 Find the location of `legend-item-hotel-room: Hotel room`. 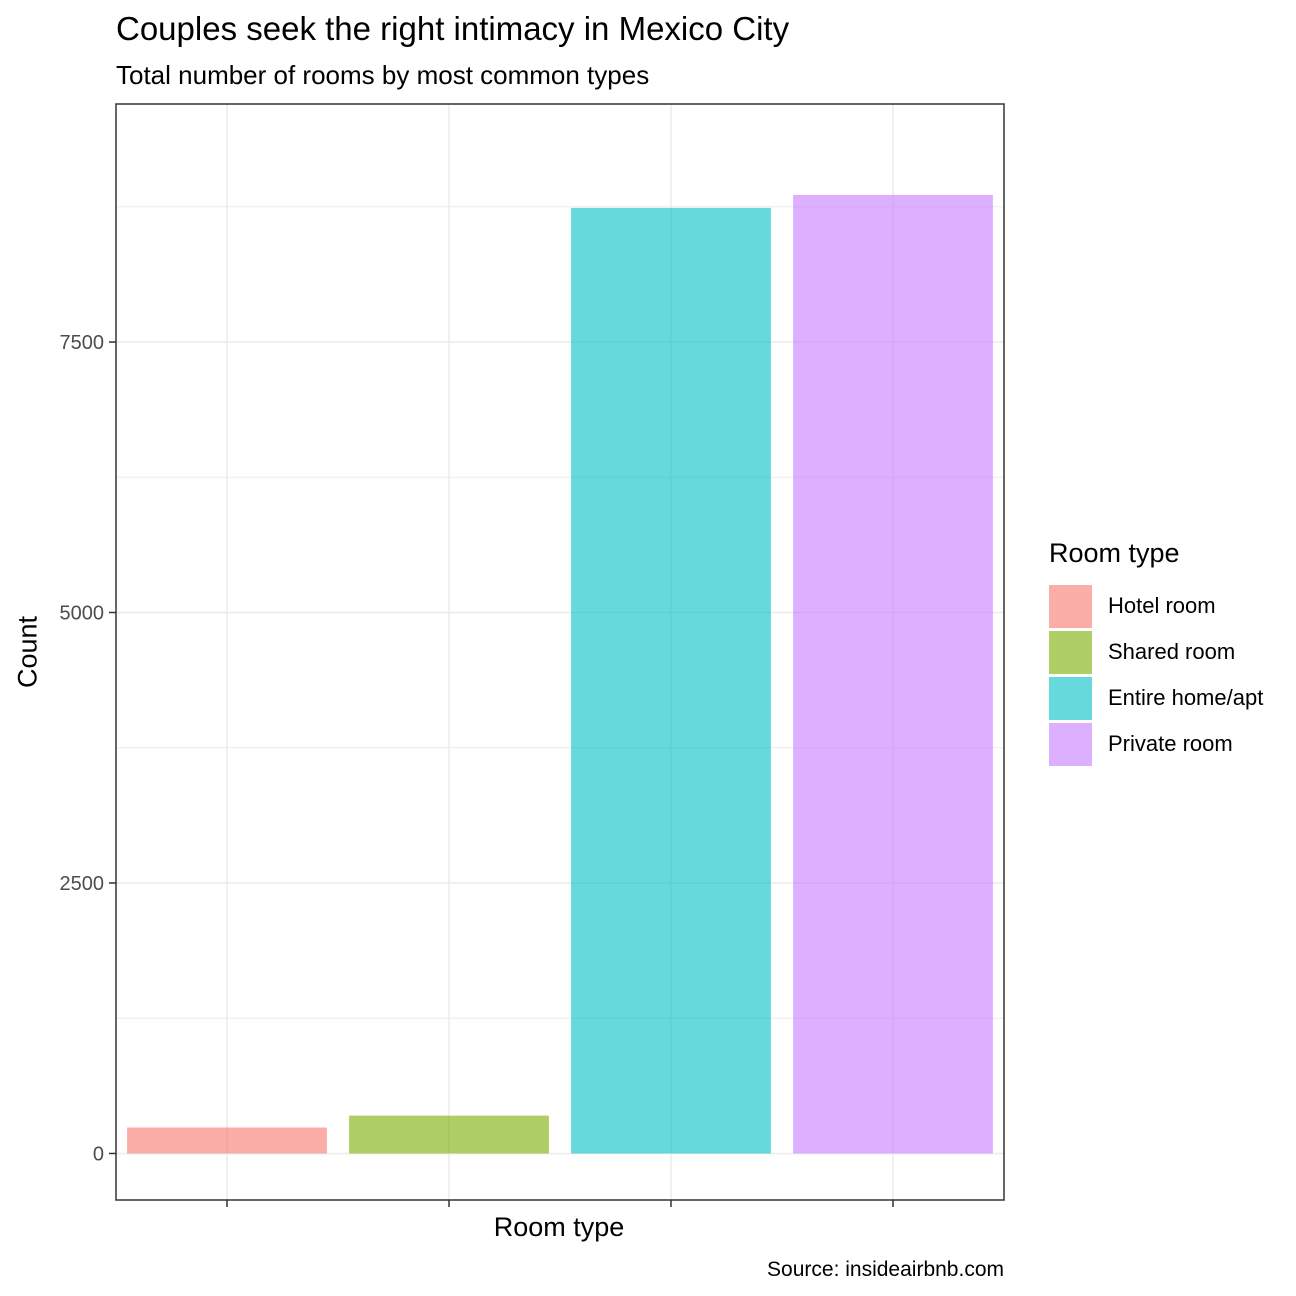

legend-item-hotel-room: Hotel room is located at coordinates (1156, 606).